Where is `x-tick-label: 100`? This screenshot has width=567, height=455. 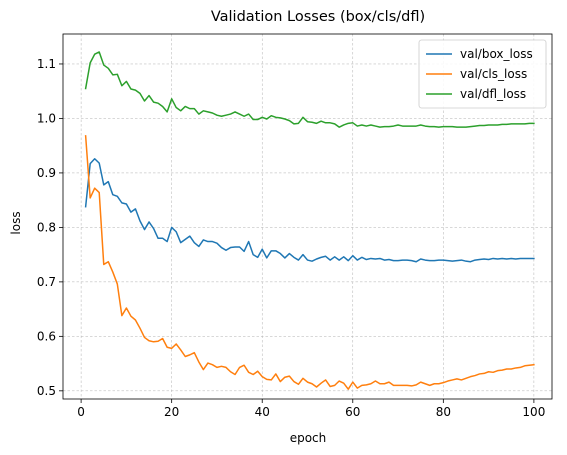 x-tick-label: 100 is located at coordinates (533, 412).